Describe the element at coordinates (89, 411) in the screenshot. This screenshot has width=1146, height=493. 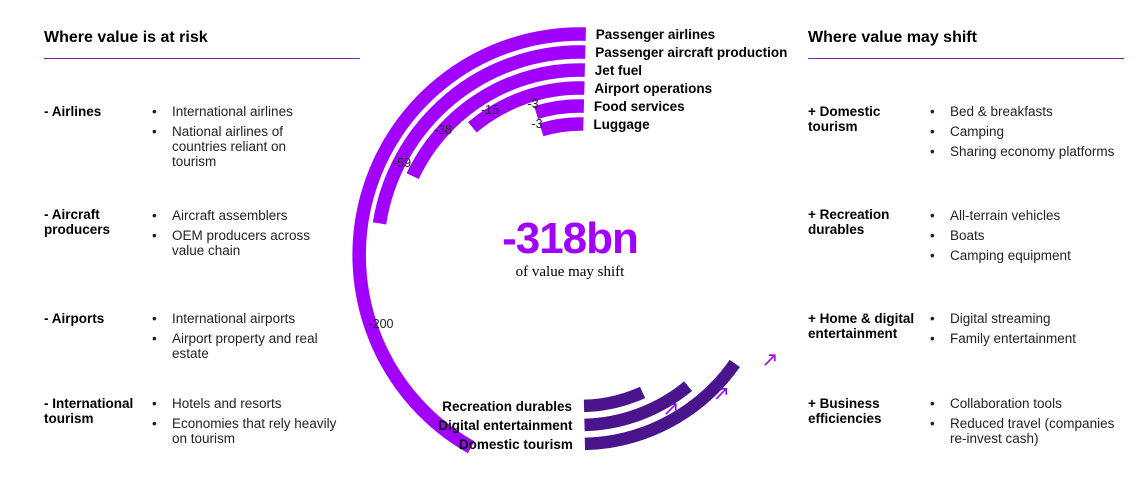
I see `left-group-label-international-tourism: - International tourism` at that location.